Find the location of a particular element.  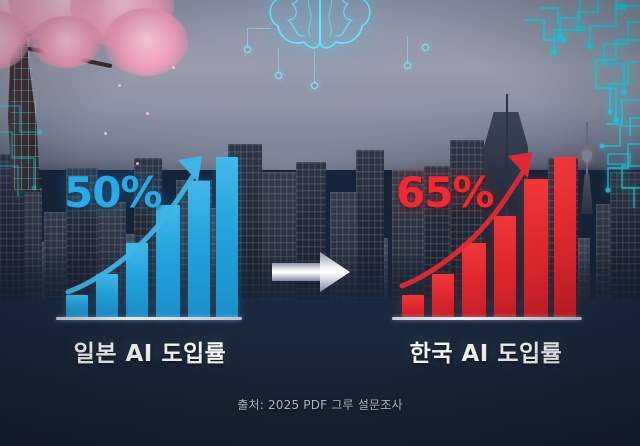

arrow-shaft is located at coordinates (298, 272).